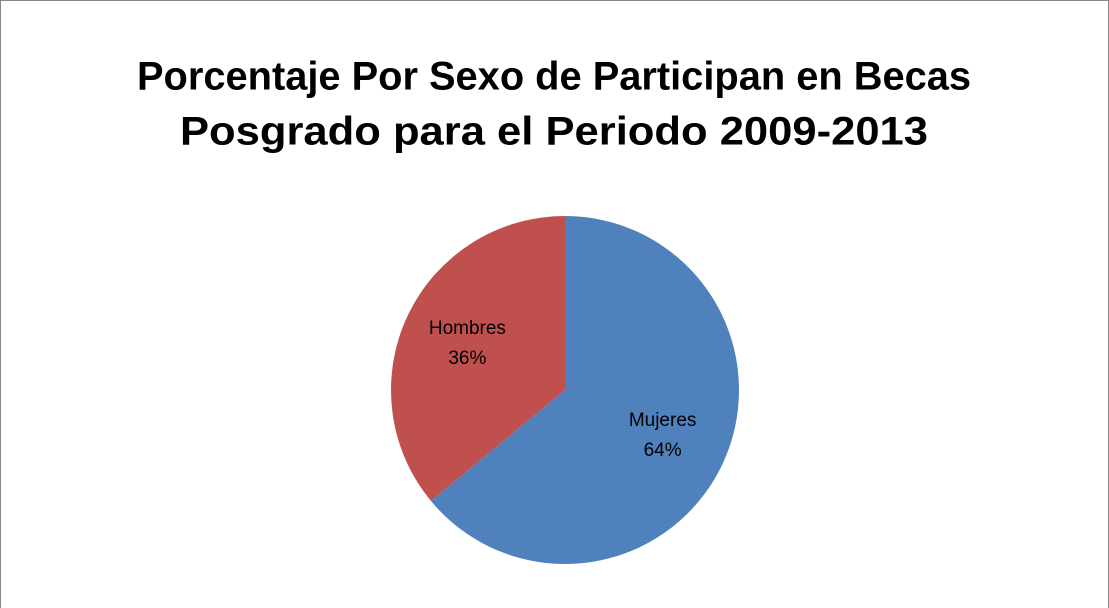 This screenshot has width=1109, height=608. What do you see at coordinates (663, 420) in the screenshot?
I see `slice-label: Mujeres` at bounding box center [663, 420].